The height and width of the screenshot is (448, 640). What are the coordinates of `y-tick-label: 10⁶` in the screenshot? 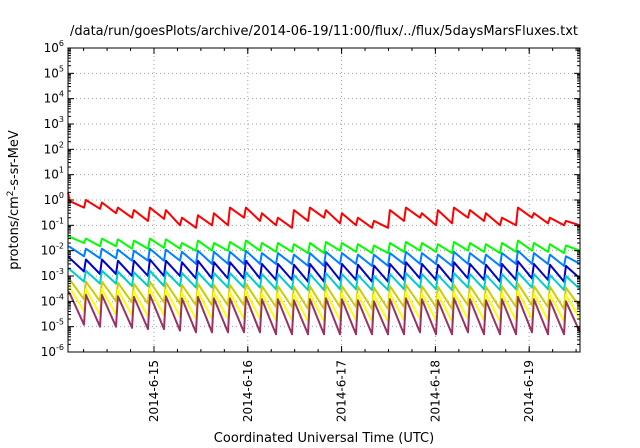 It's located at (54, 47).